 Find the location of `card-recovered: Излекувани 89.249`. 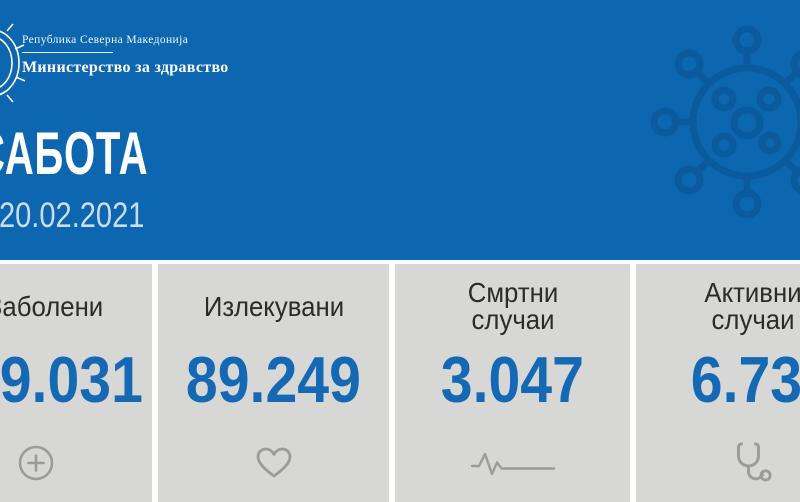

card-recovered: Излекувани 89.249 is located at coordinates (273, 383).